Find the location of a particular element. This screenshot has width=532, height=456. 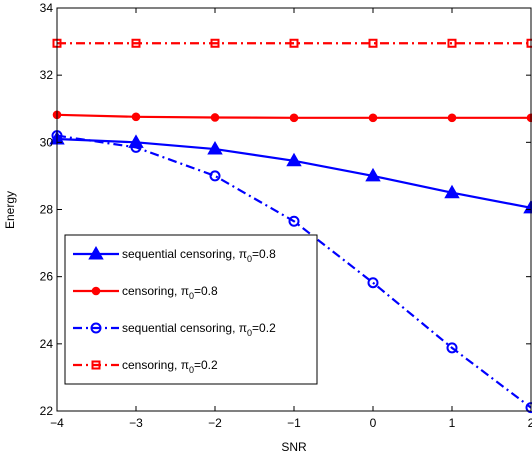

legend-label: censoring, π0=0.8 is located at coordinates (170, 292).